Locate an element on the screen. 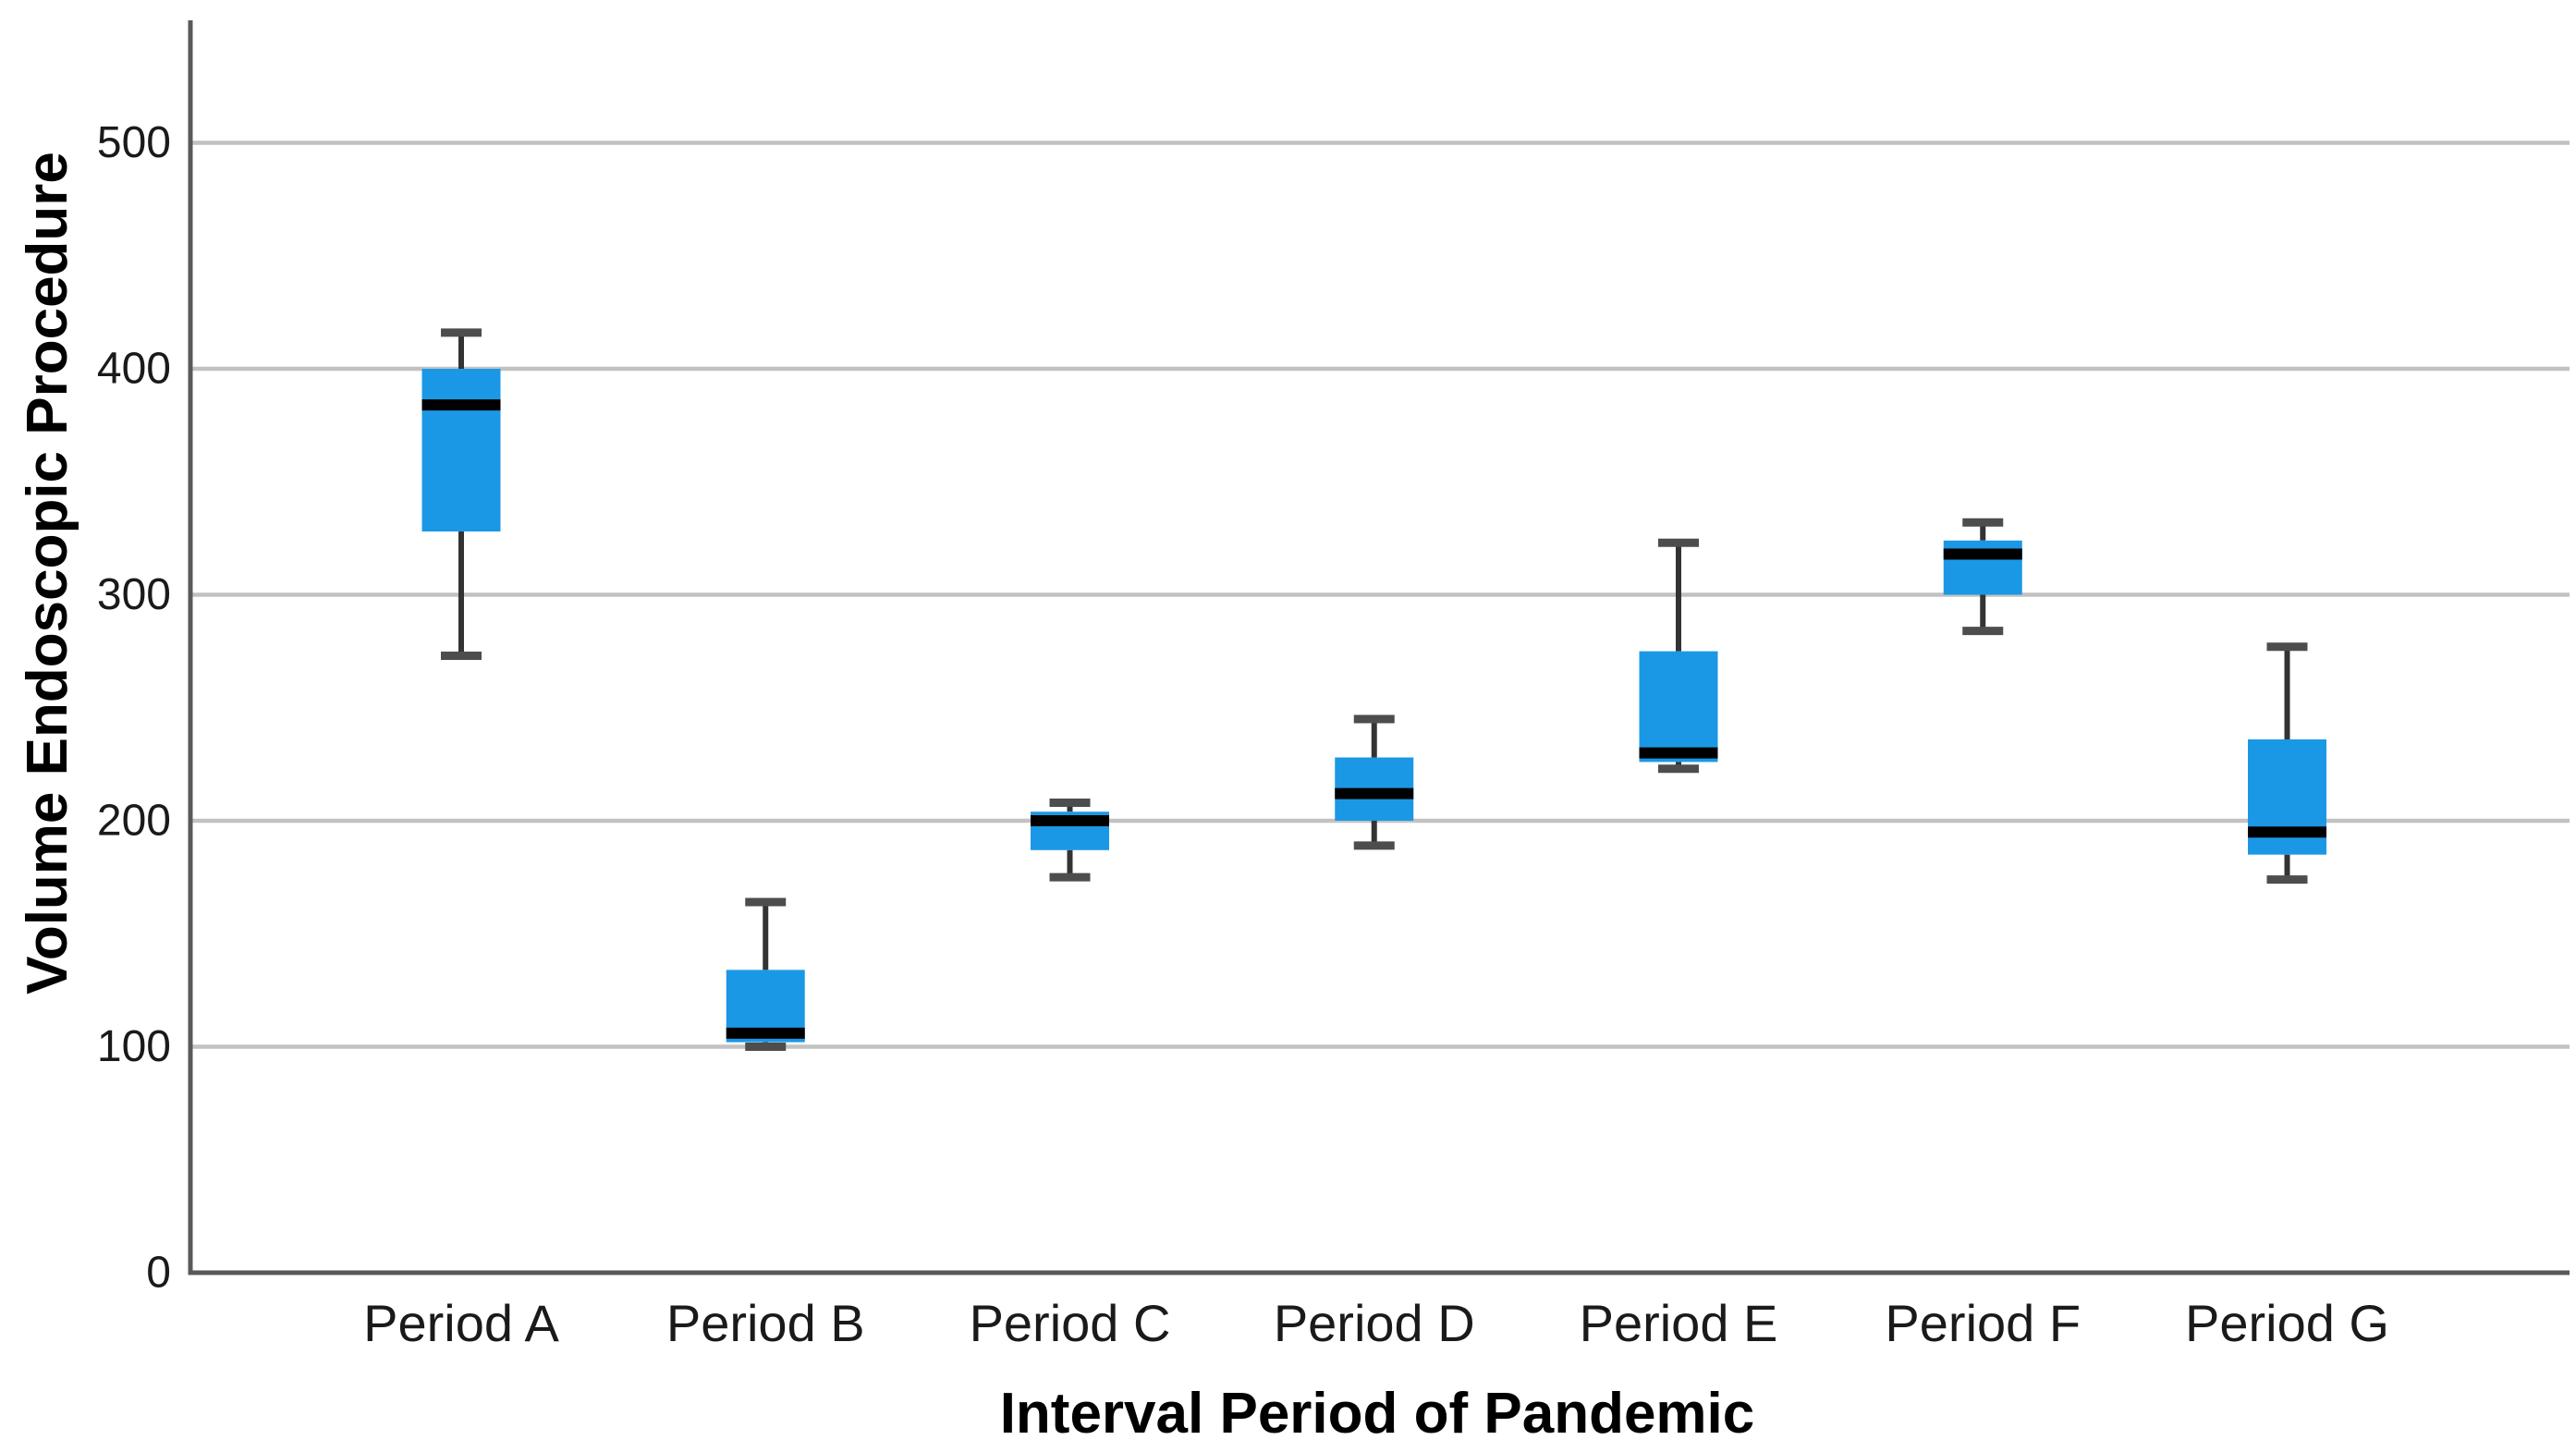  y-axis-title: Volume Endoscopic Procedure is located at coordinates (47, 573).